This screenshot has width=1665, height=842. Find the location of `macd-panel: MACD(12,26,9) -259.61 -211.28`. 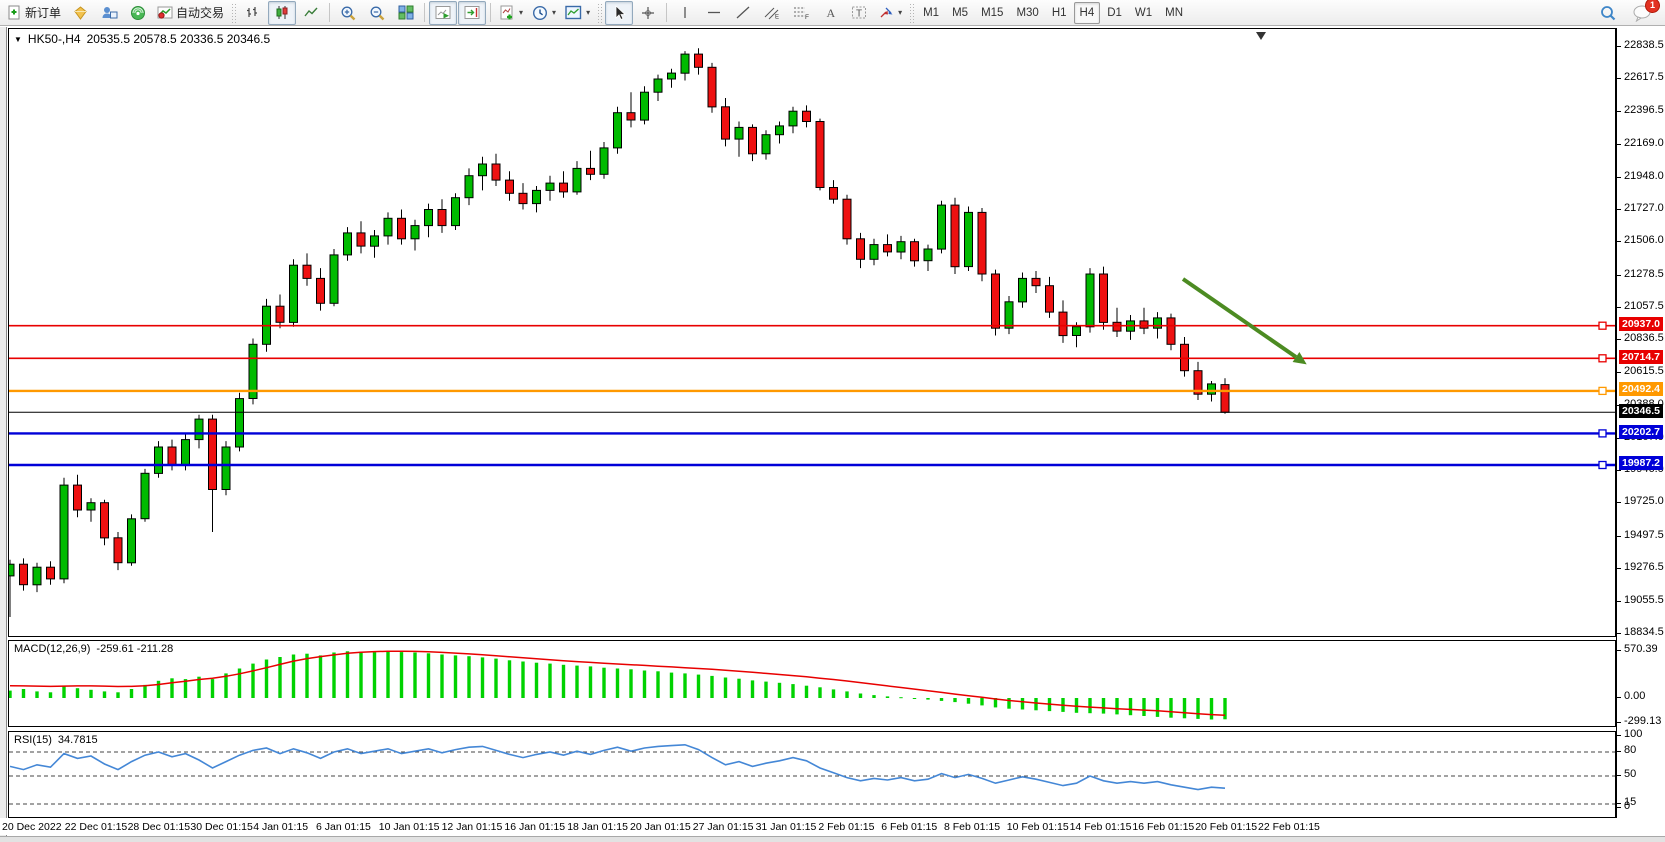

macd-panel: MACD(12,26,9) -259.61 -211.28 is located at coordinates (812, 683).